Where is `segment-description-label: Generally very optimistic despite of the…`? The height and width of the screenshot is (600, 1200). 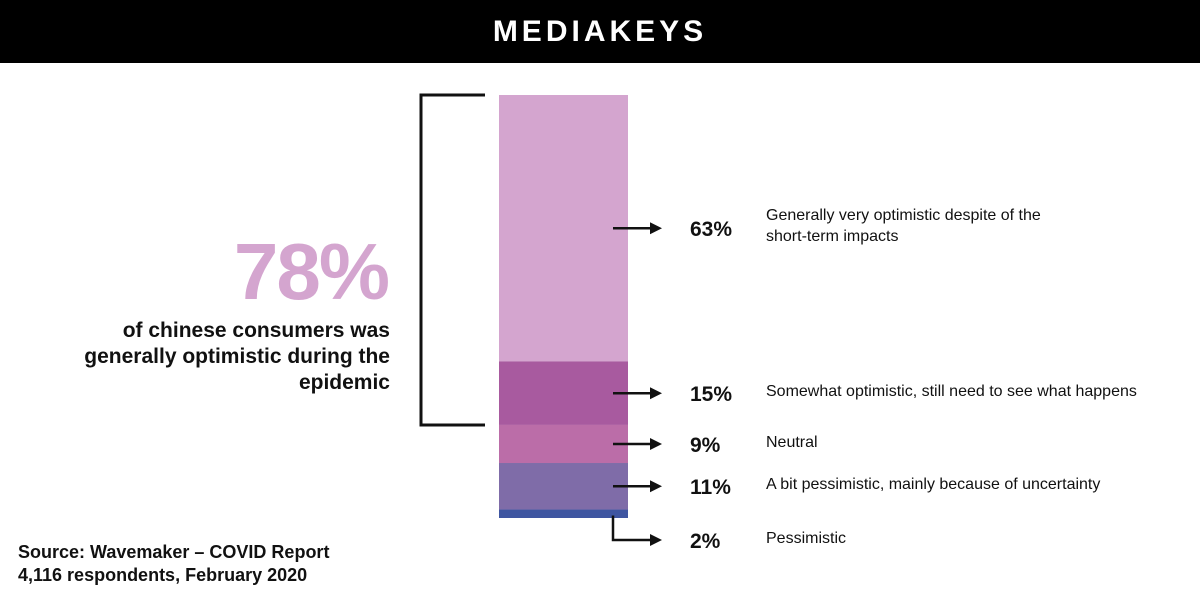
segment-description-label: Generally very optimistic despite of the… is located at coordinates (903, 226).